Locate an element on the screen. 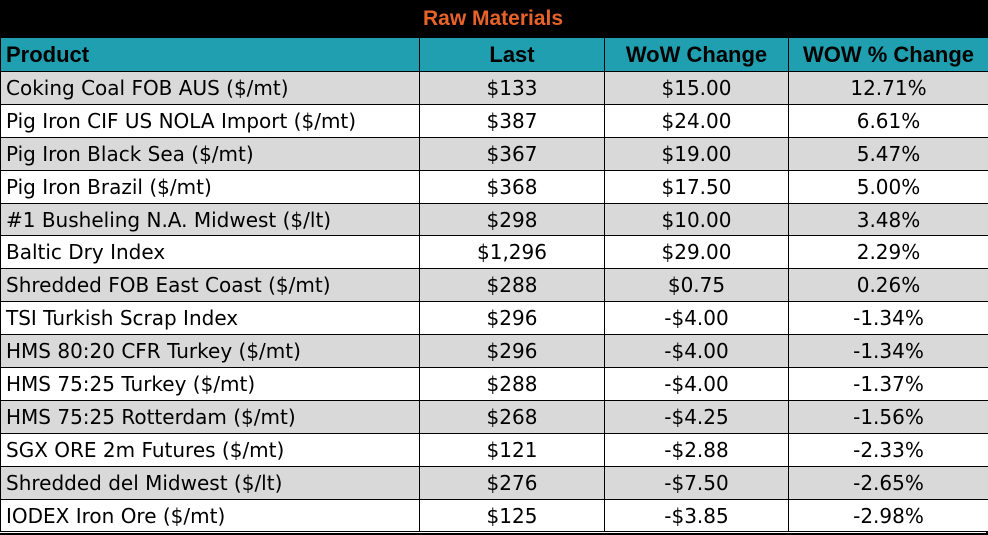 Image resolution: width=988 pixels, height=535 pixels. header-wow-change: WoW Change is located at coordinates (696, 54).